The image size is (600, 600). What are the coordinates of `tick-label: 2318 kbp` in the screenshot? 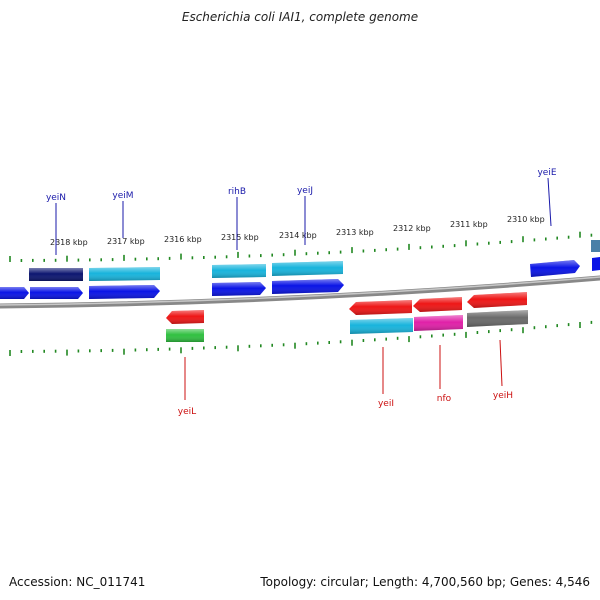 It's located at (69, 242).